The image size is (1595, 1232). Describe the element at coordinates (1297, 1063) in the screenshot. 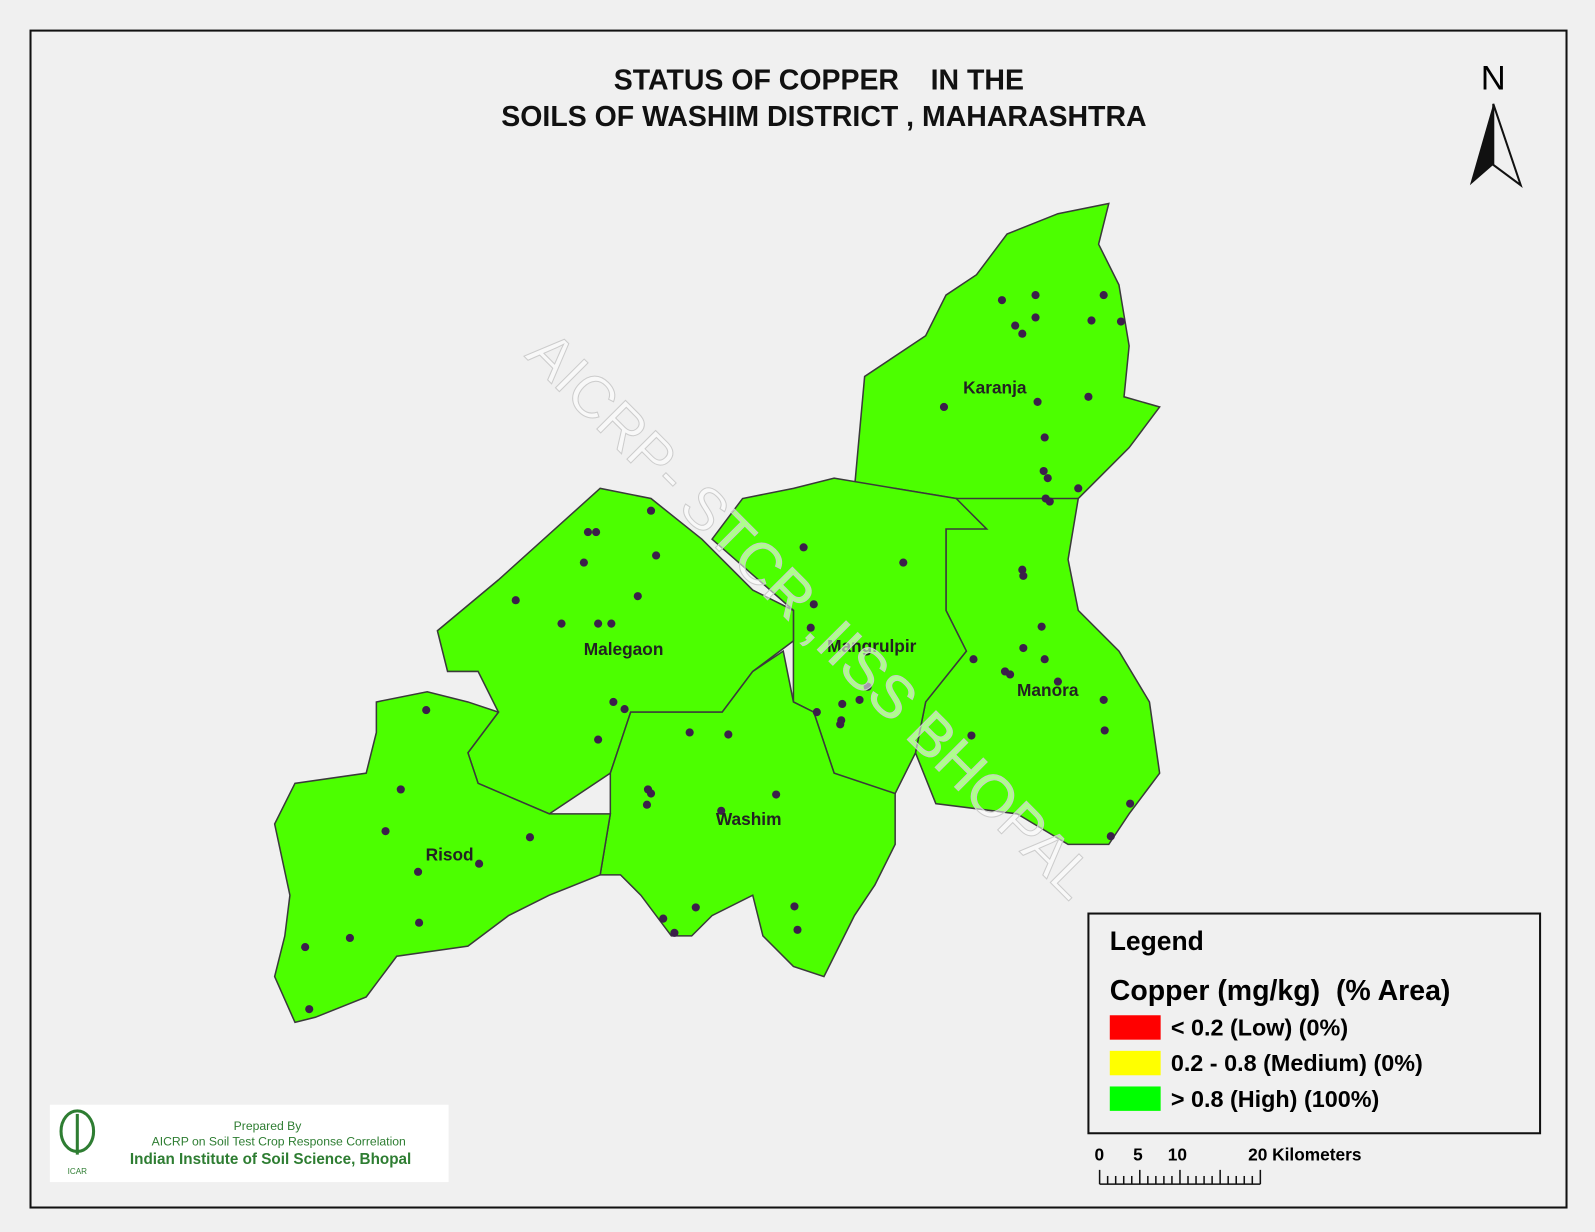

I see `legend-label: 0.2 - 0.8 (Medium) (0%)` at that location.